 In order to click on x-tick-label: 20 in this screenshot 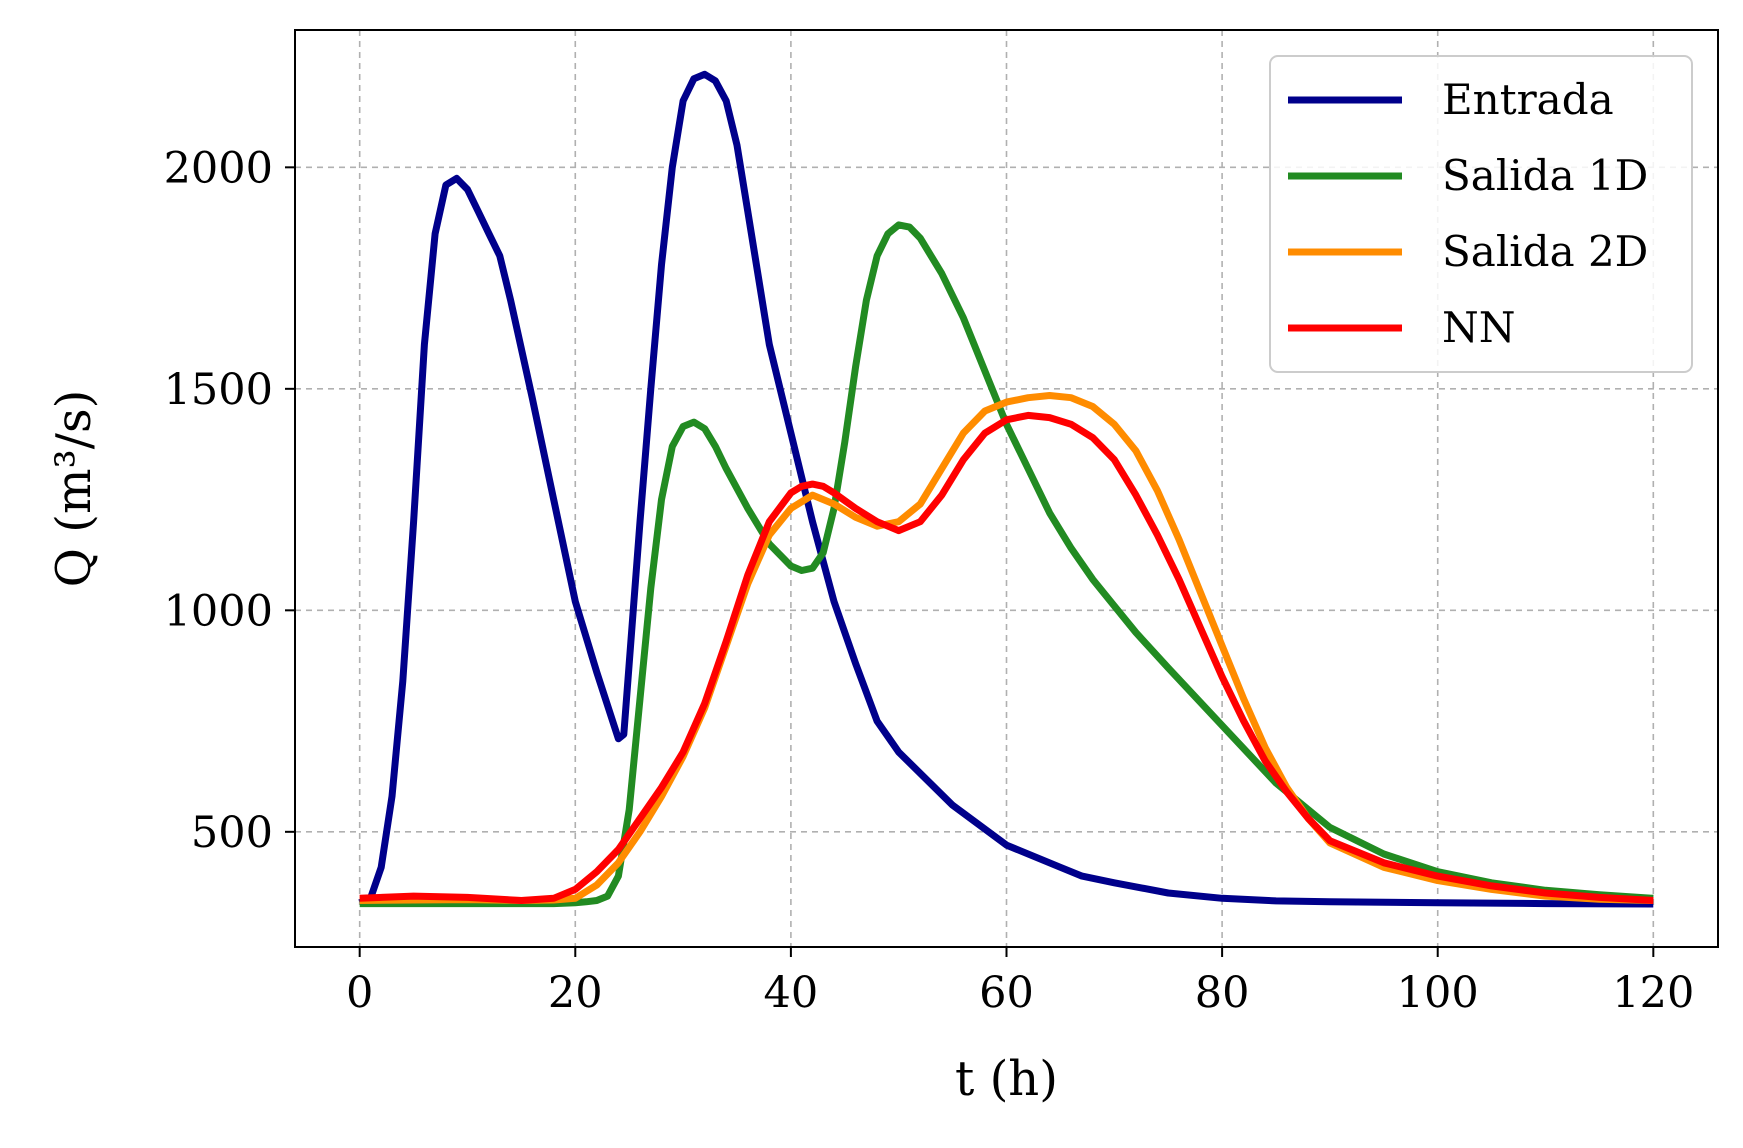, I will do `click(575, 993)`.